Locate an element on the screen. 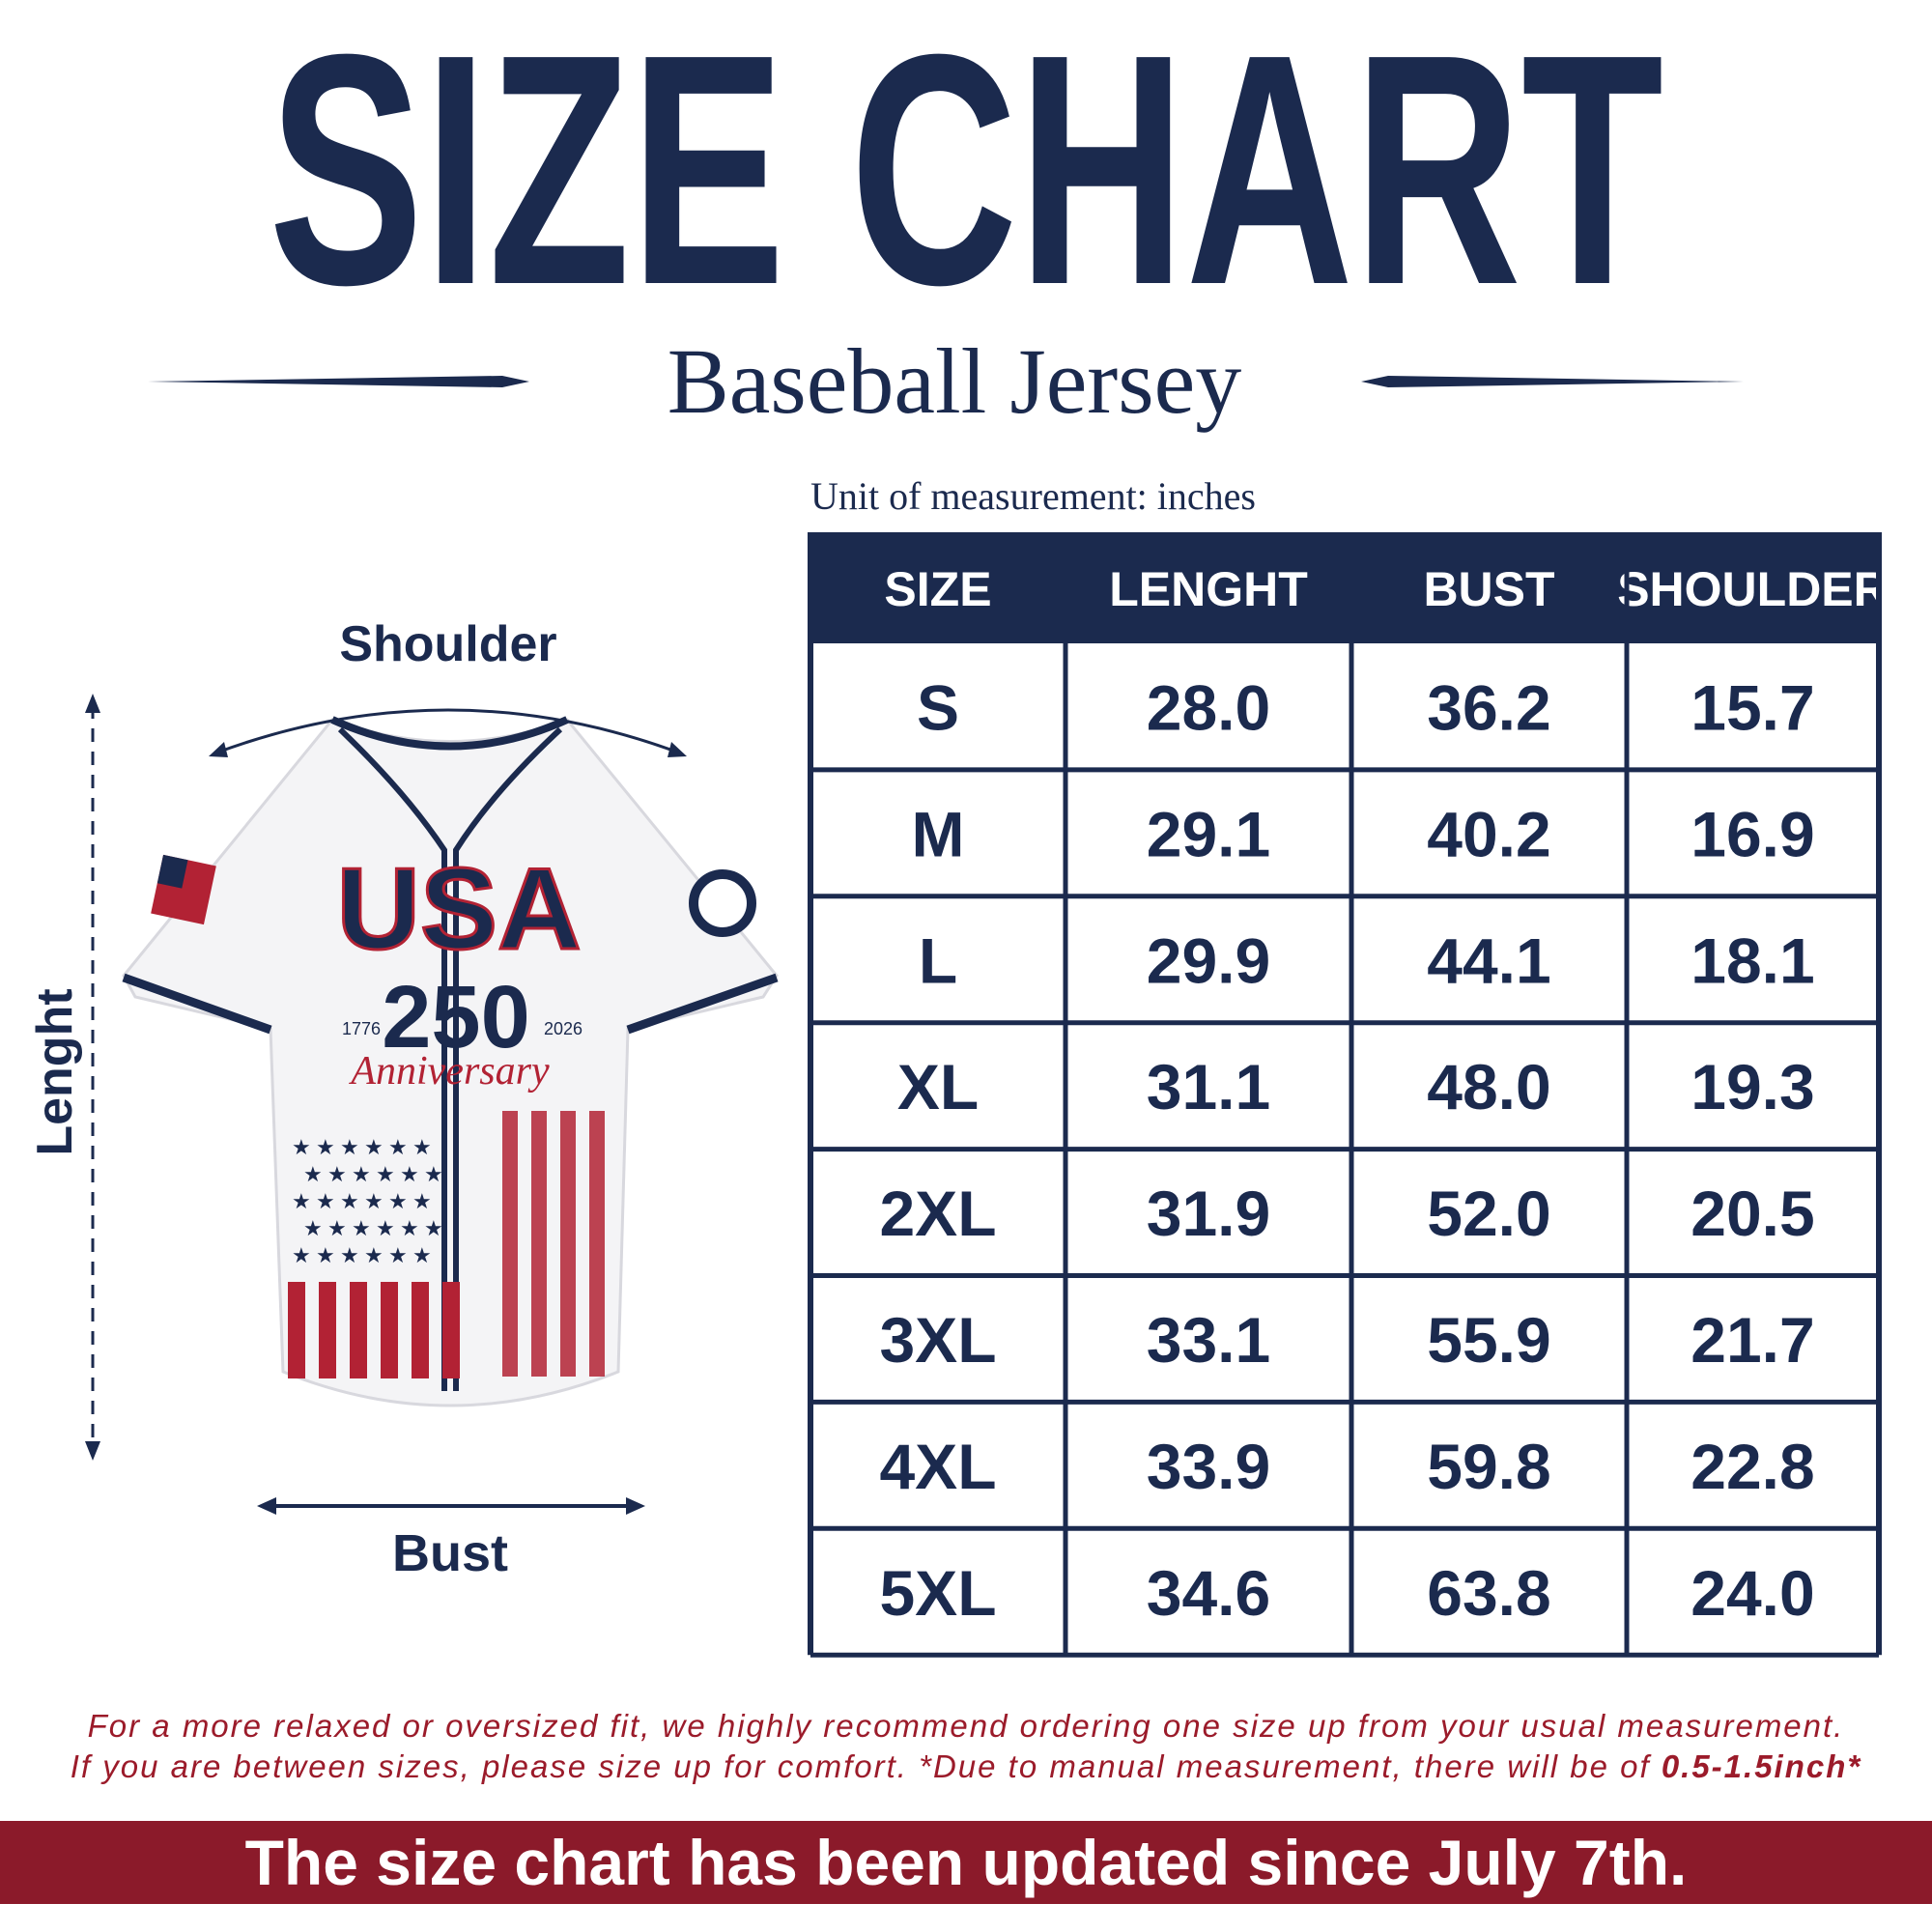  bust-label: Bust is located at coordinates (450, 1553).